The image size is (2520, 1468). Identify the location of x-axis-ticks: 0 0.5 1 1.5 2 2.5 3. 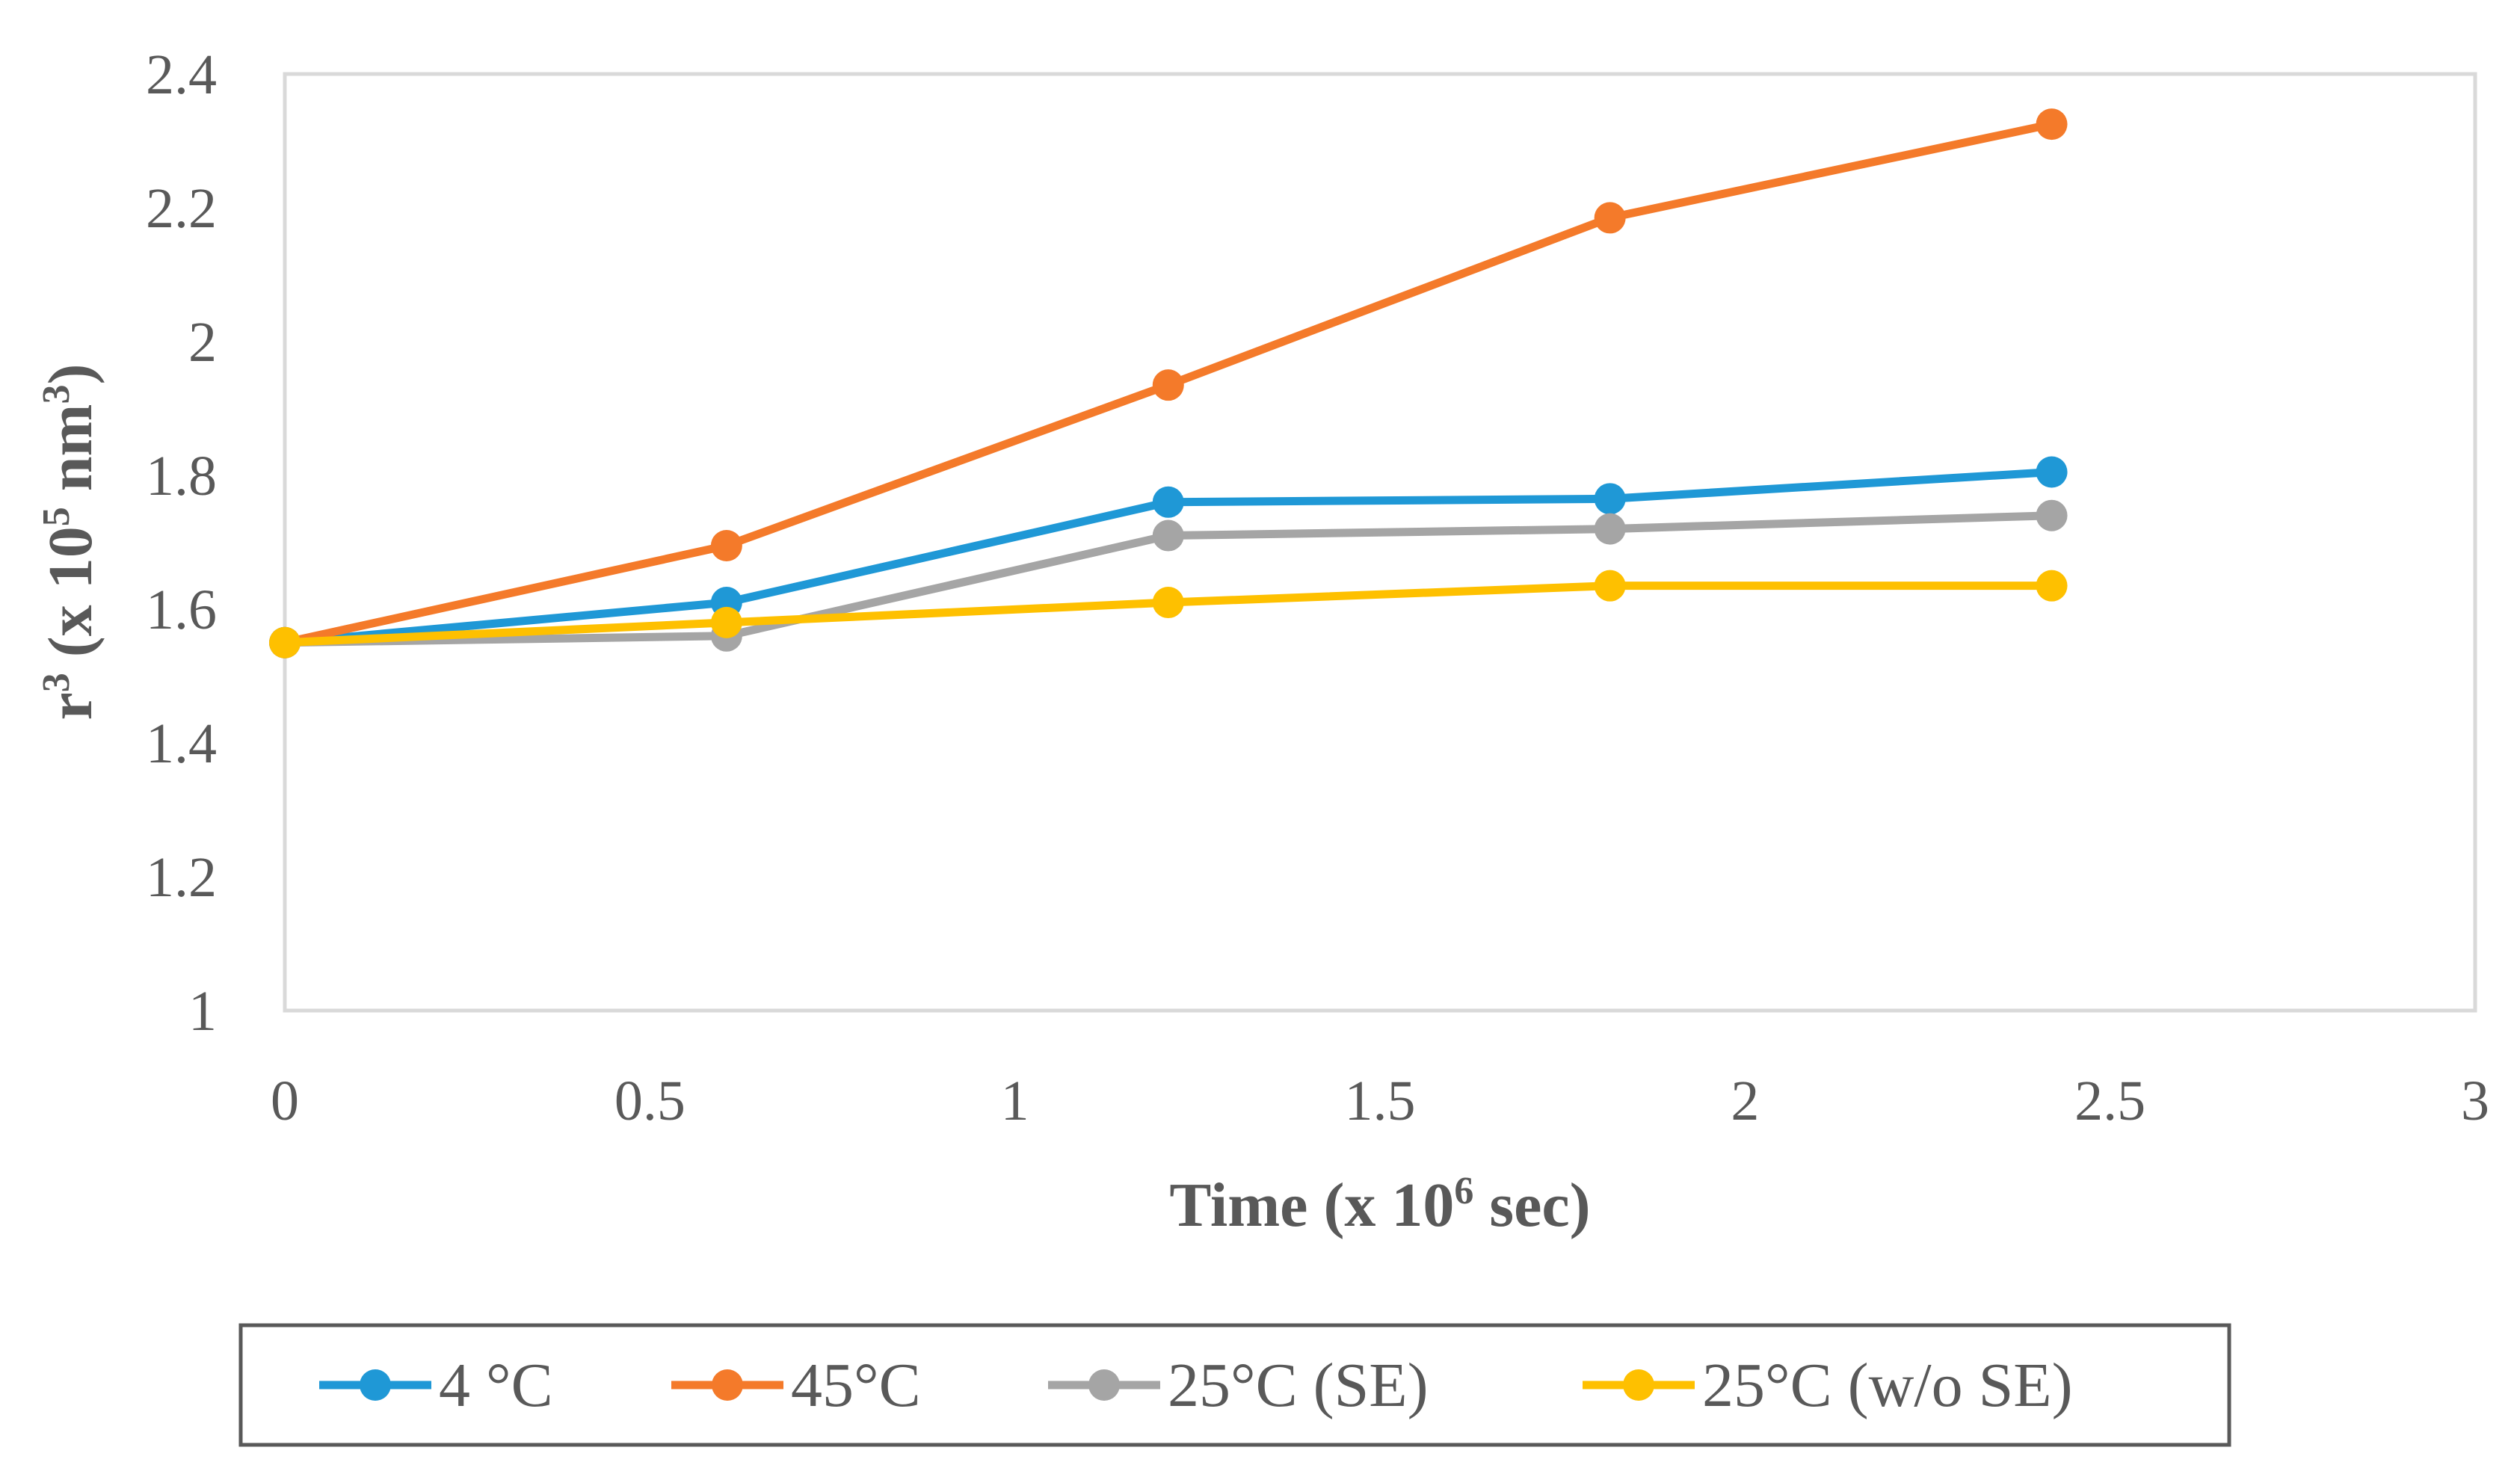
(1380, 1101).